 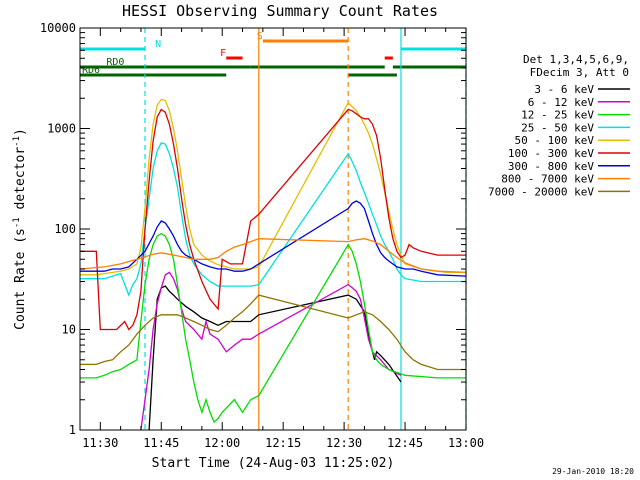 I want to click on legend-label-100-300-kev: 100 - 300 keV, so click(x=551, y=153).